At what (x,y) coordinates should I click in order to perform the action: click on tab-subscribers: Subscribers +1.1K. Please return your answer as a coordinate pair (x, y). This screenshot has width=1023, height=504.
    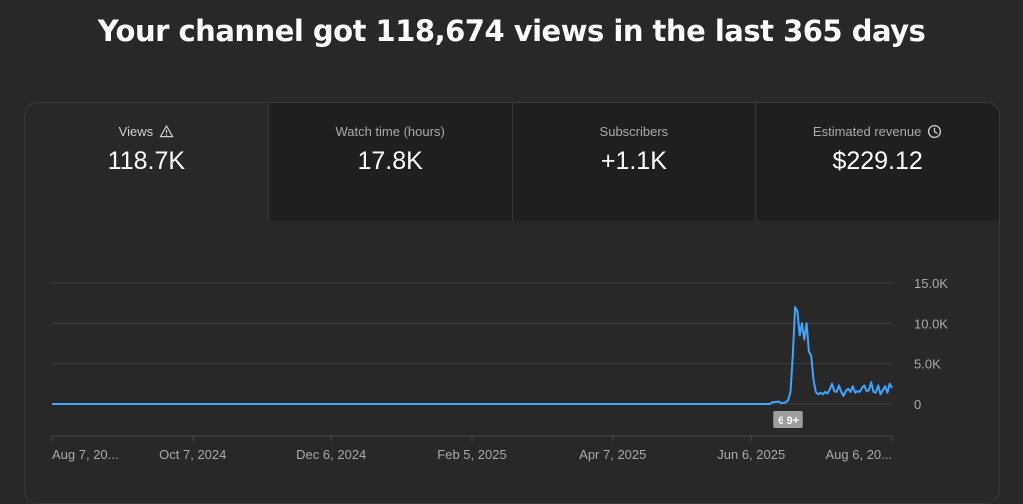
    Looking at the image, I should click on (633, 162).